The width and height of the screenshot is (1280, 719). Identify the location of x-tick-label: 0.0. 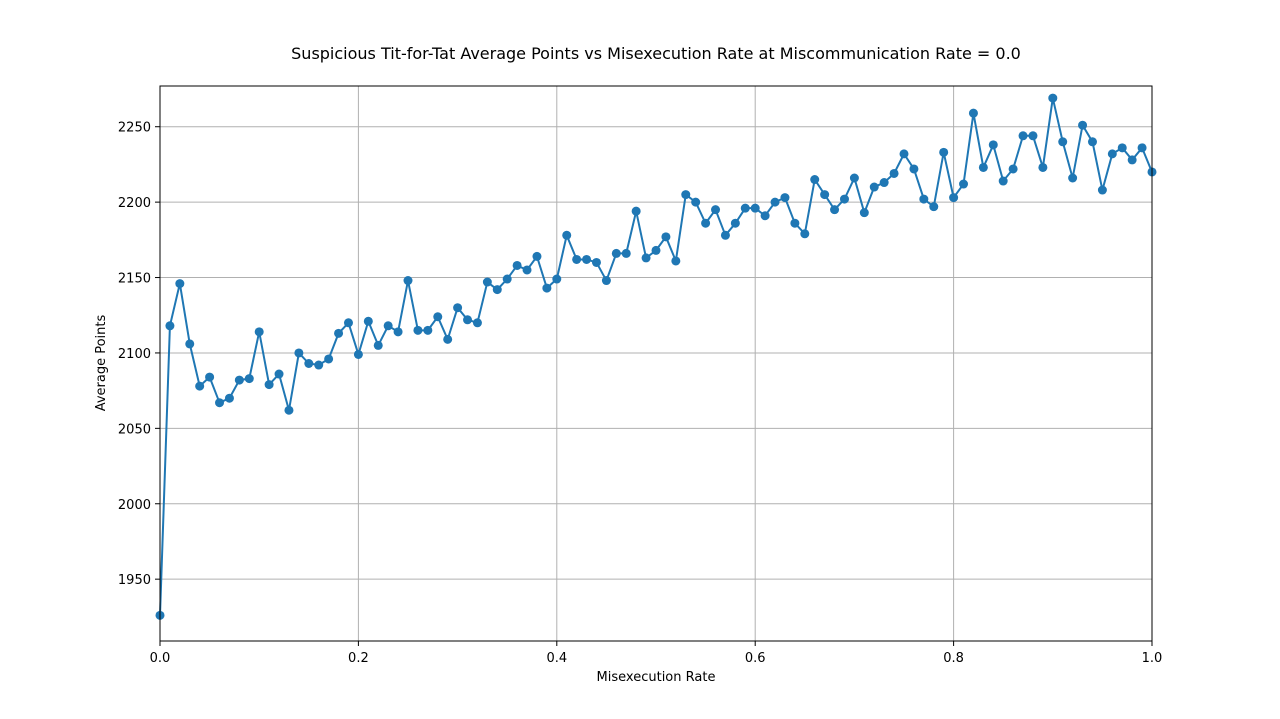
(160, 658).